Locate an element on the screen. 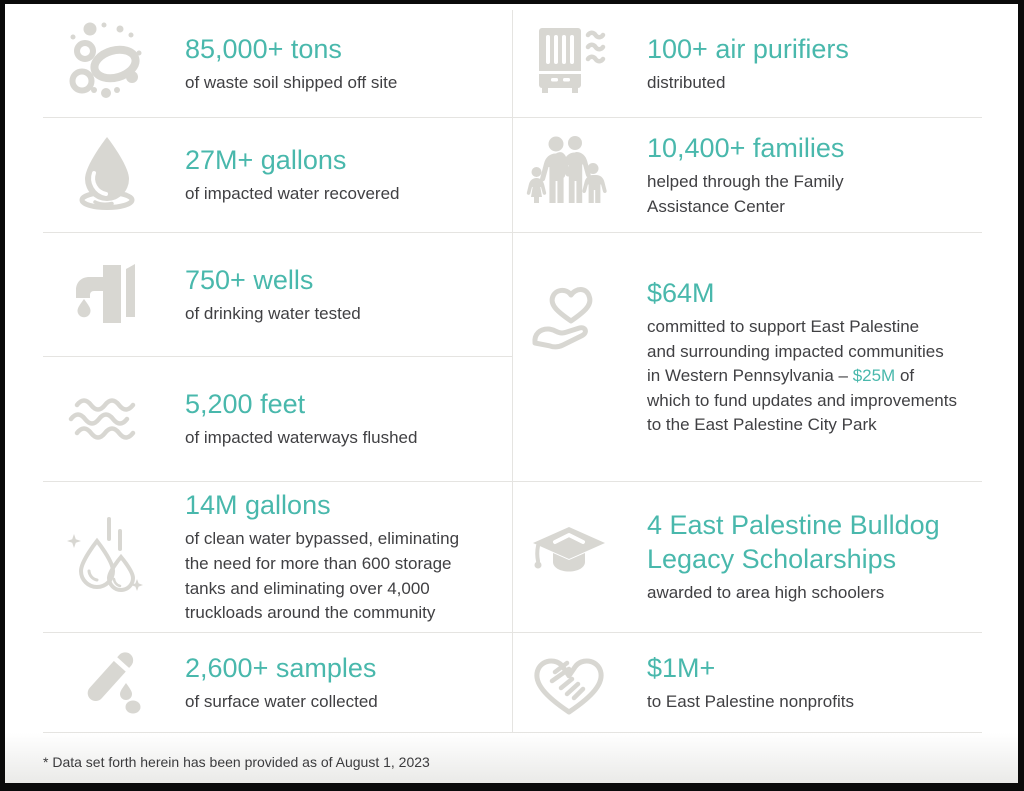  water-pump-icon is located at coordinates (107, 295).